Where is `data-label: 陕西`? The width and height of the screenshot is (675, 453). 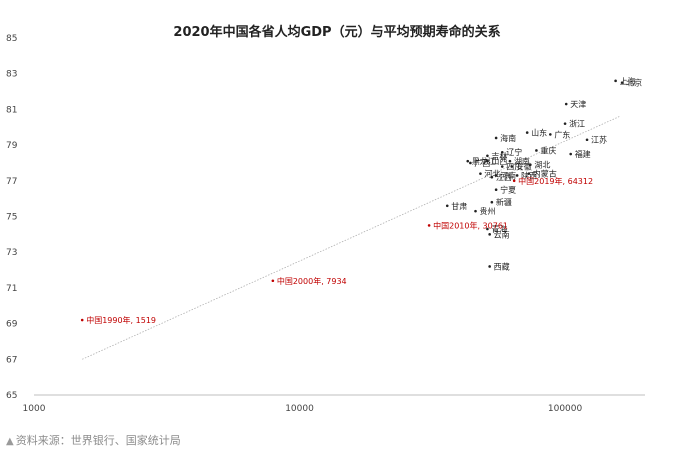 data-label: 陕西 is located at coordinates (529, 175).